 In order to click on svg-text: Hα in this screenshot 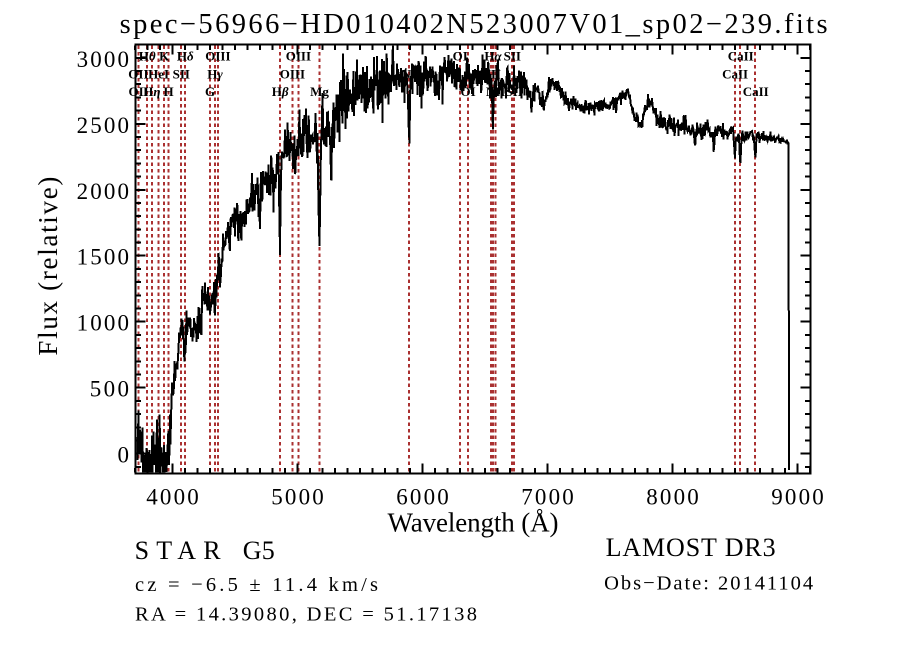, I will do `click(493, 56)`.